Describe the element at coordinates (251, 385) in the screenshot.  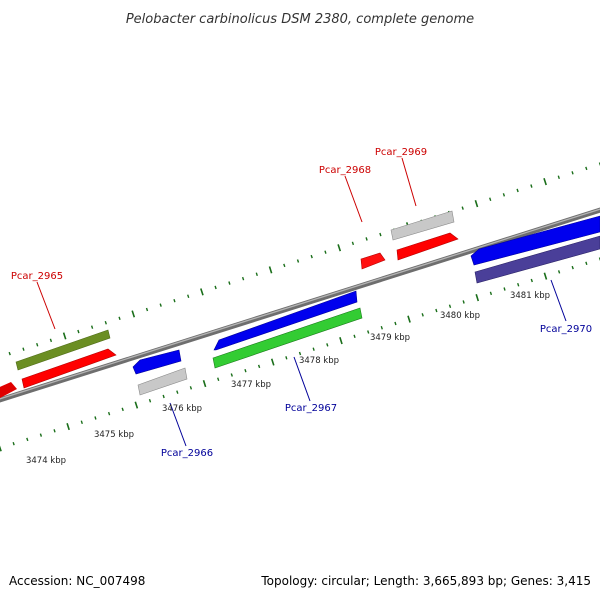
I see `scale-label-3477: 3477 kbp` at that location.